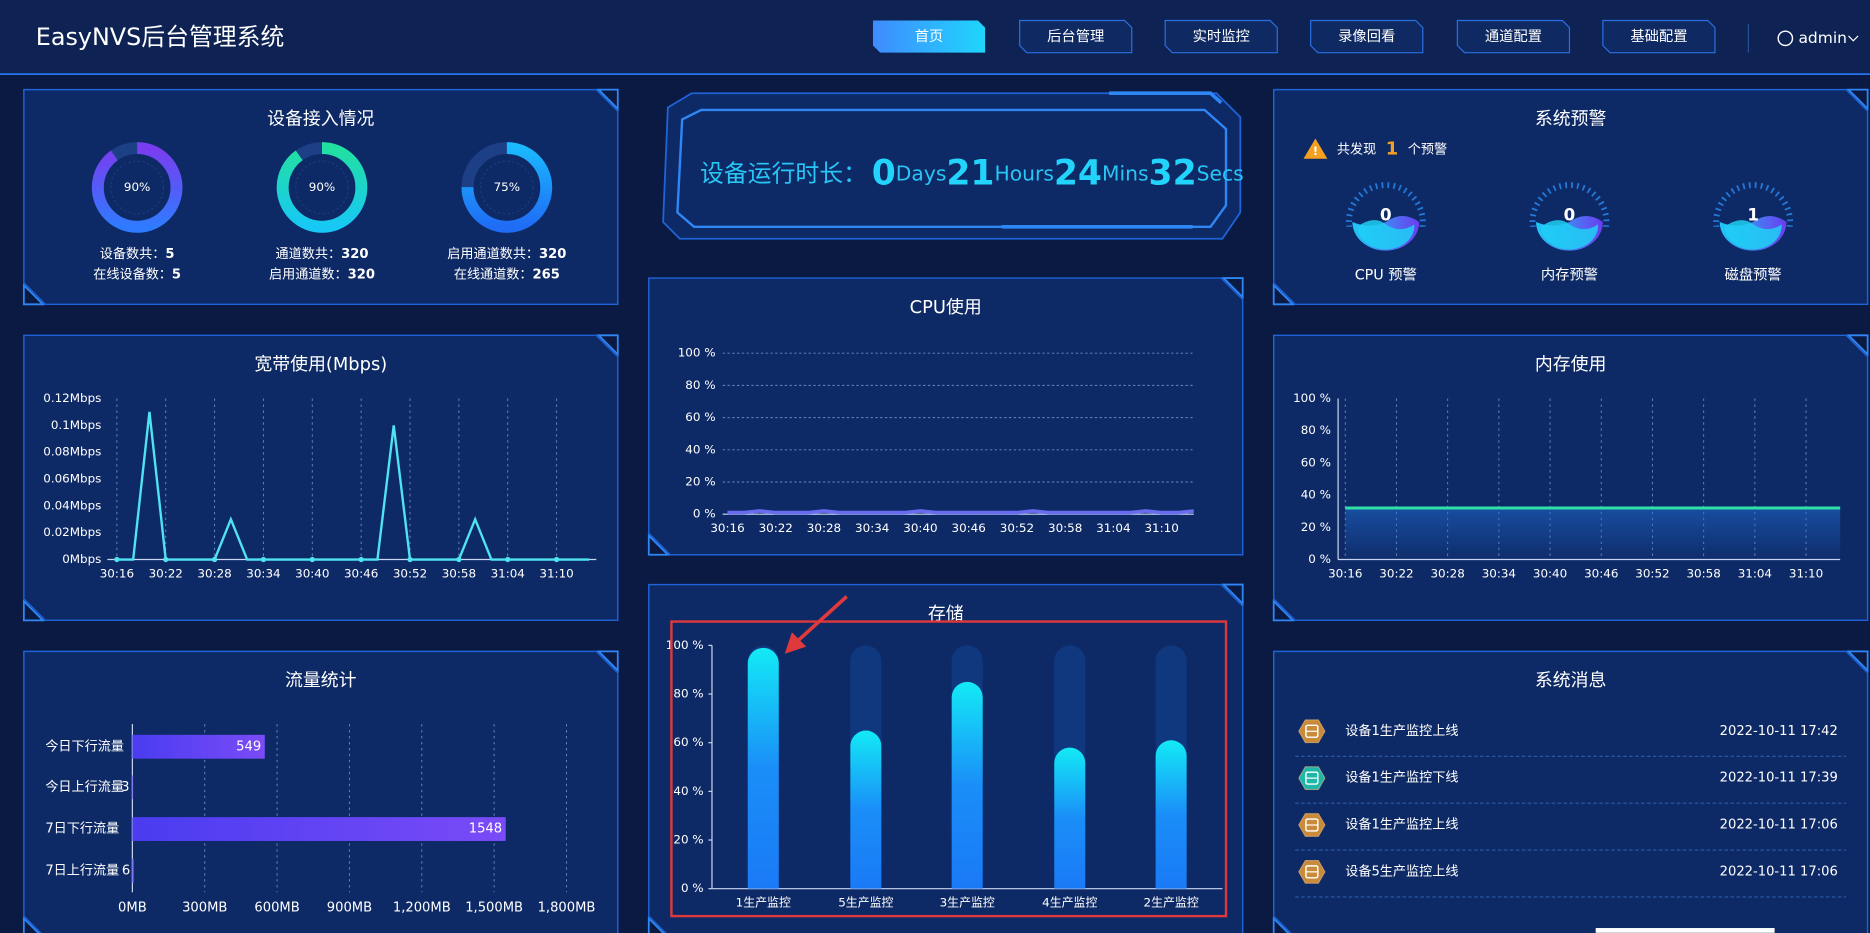 This screenshot has height=933, width=1870. I want to click on uptime-deco, so click(1112, 160).